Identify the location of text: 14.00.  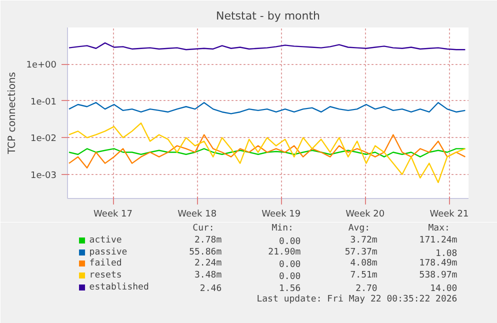
(444, 289).